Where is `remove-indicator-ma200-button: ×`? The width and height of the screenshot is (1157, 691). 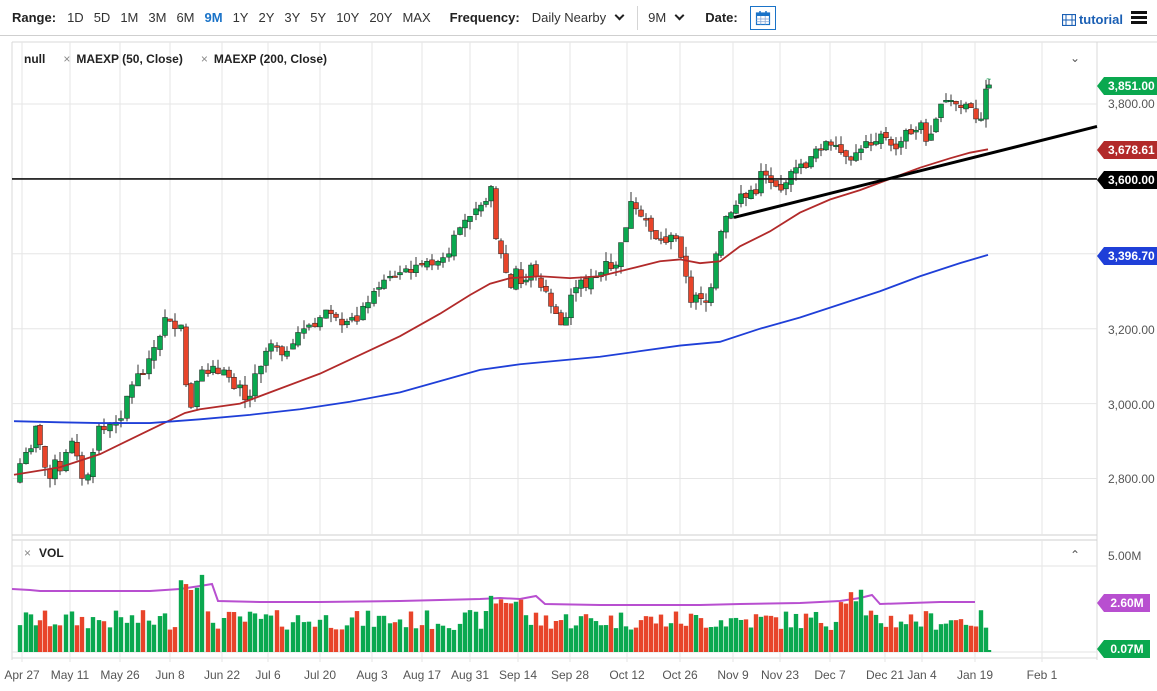
remove-indicator-ma200-button: × is located at coordinates (204, 59).